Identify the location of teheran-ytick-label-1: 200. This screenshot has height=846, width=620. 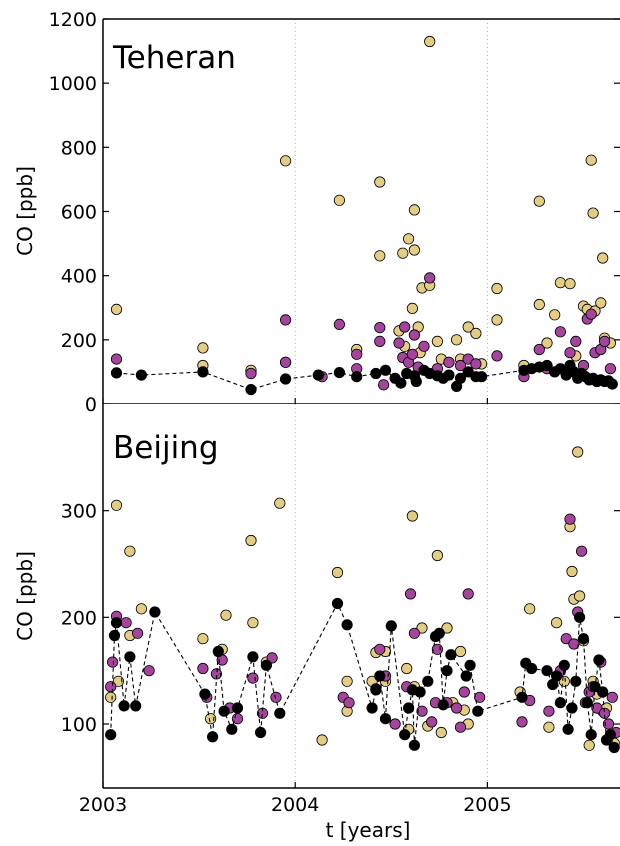
(79, 341).